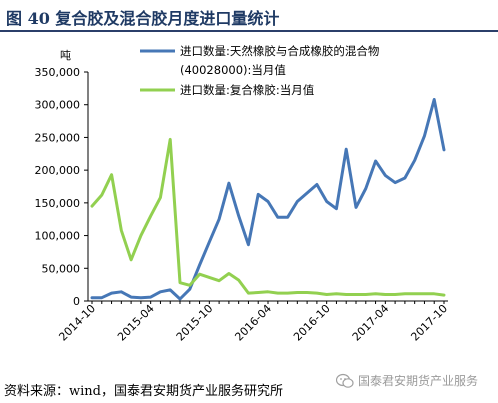 This screenshot has height=403, width=498. I want to click on legend-label-1: (40028000):当月值, so click(233, 70).